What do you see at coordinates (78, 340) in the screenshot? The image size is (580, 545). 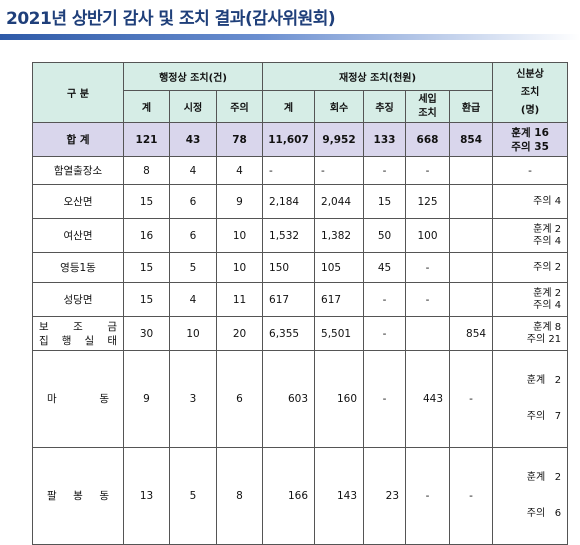 I see `row-name-line2: 집 행 실 태` at bounding box center [78, 340].